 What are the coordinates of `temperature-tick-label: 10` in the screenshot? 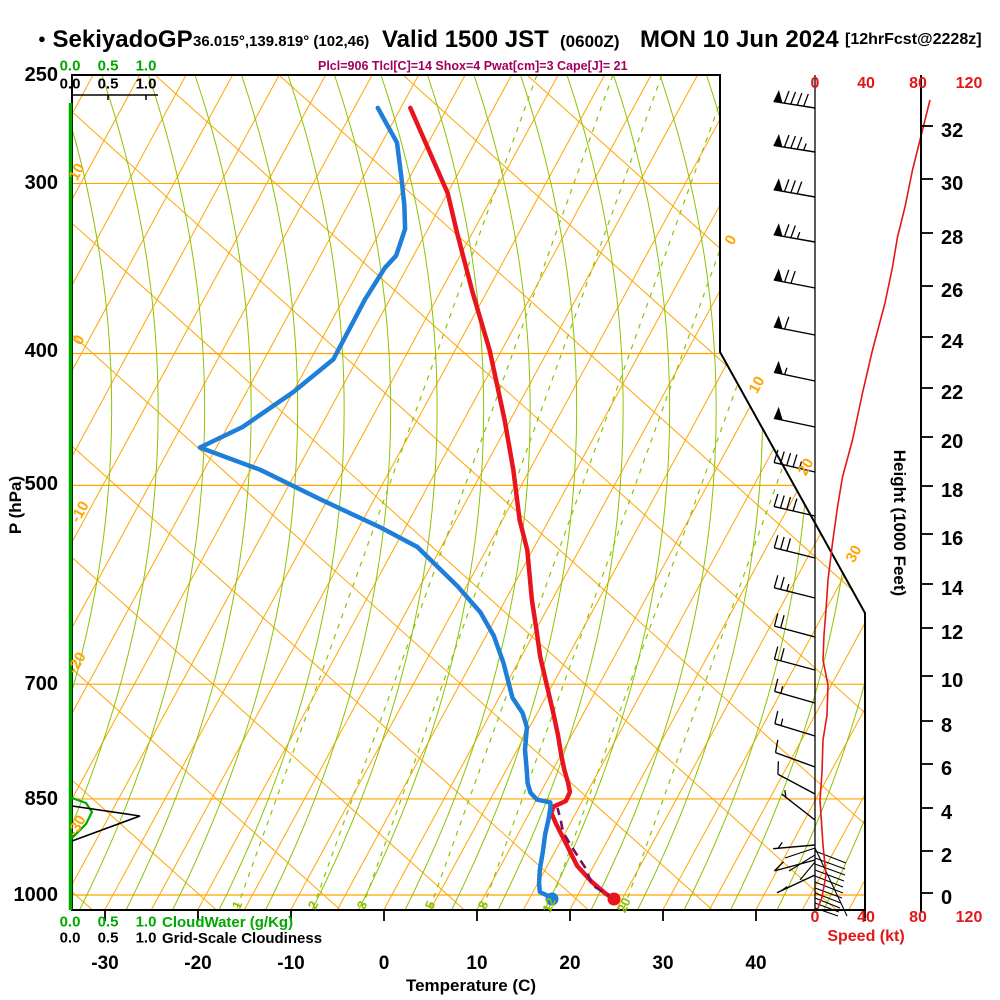 It's located at (477, 963).